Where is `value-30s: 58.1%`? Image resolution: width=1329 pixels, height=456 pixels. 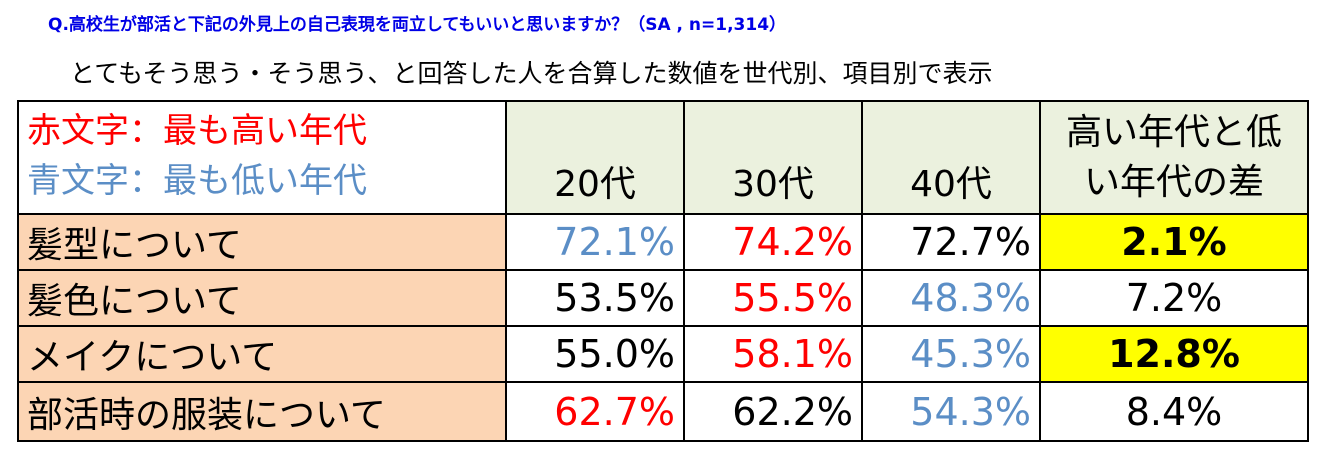
value-30s: 58.1% is located at coordinates (773, 354).